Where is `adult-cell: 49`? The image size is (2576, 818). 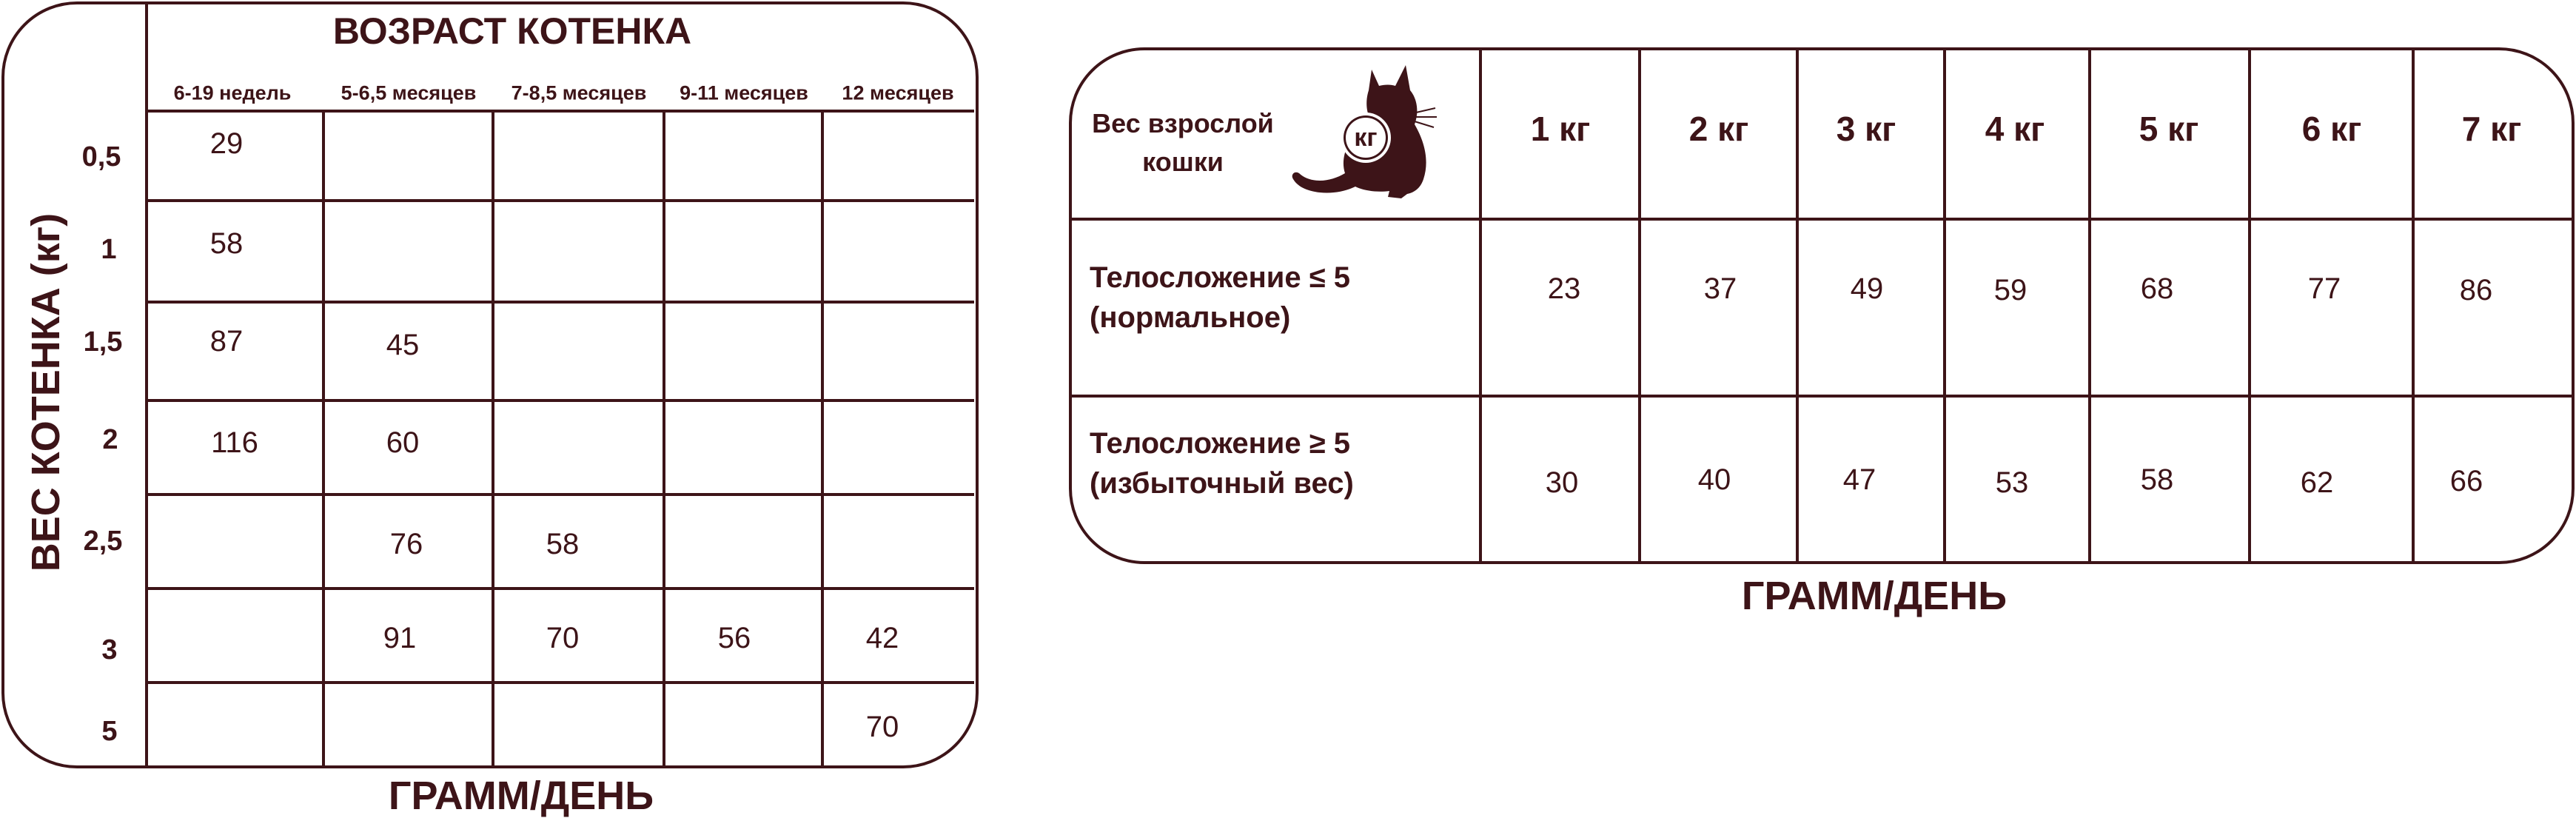 adult-cell: 49 is located at coordinates (1867, 288).